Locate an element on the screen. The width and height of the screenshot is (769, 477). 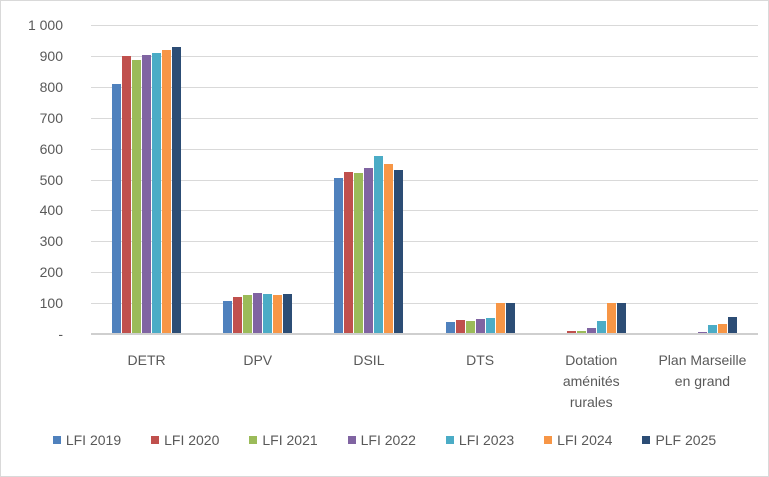
category-label-line: en grand is located at coordinates (702, 381).